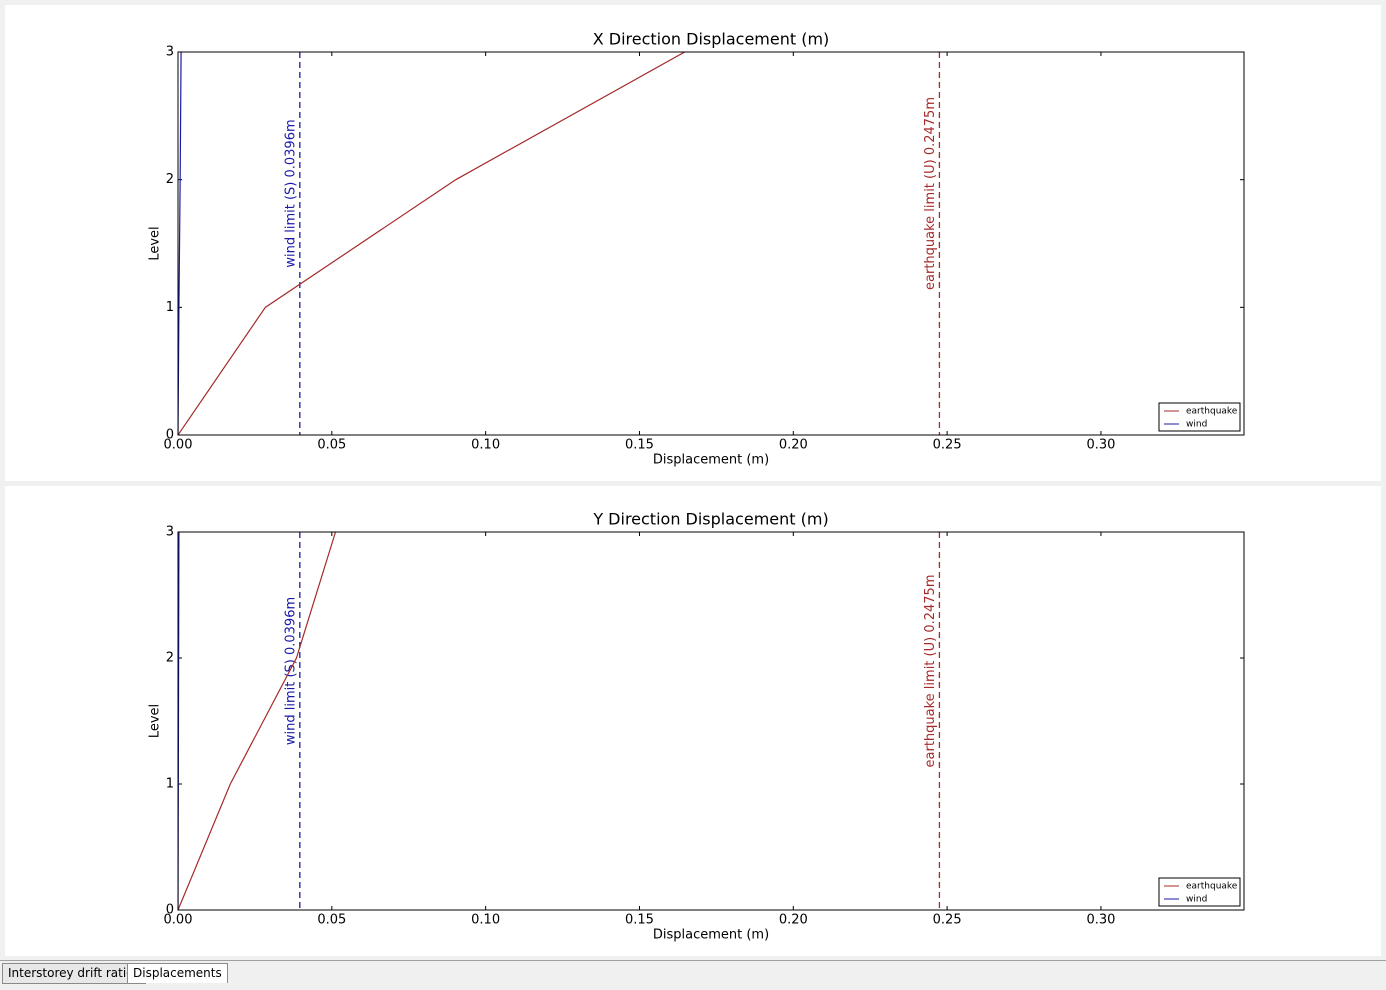 The image size is (1386, 990). I want to click on tab: Displacements, so click(177, 973).